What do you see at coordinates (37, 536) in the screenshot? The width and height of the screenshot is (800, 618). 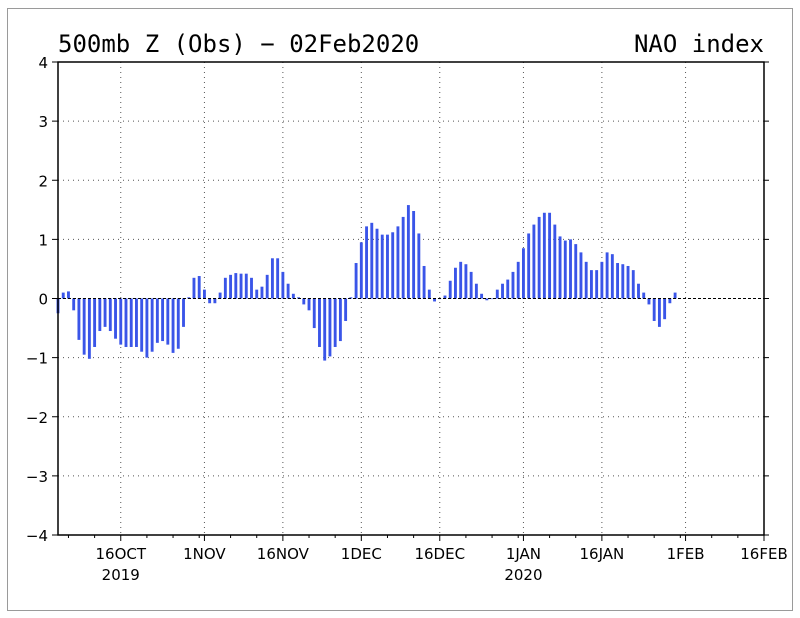 I see `y-tick-label: −4` at bounding box center [37, 536].